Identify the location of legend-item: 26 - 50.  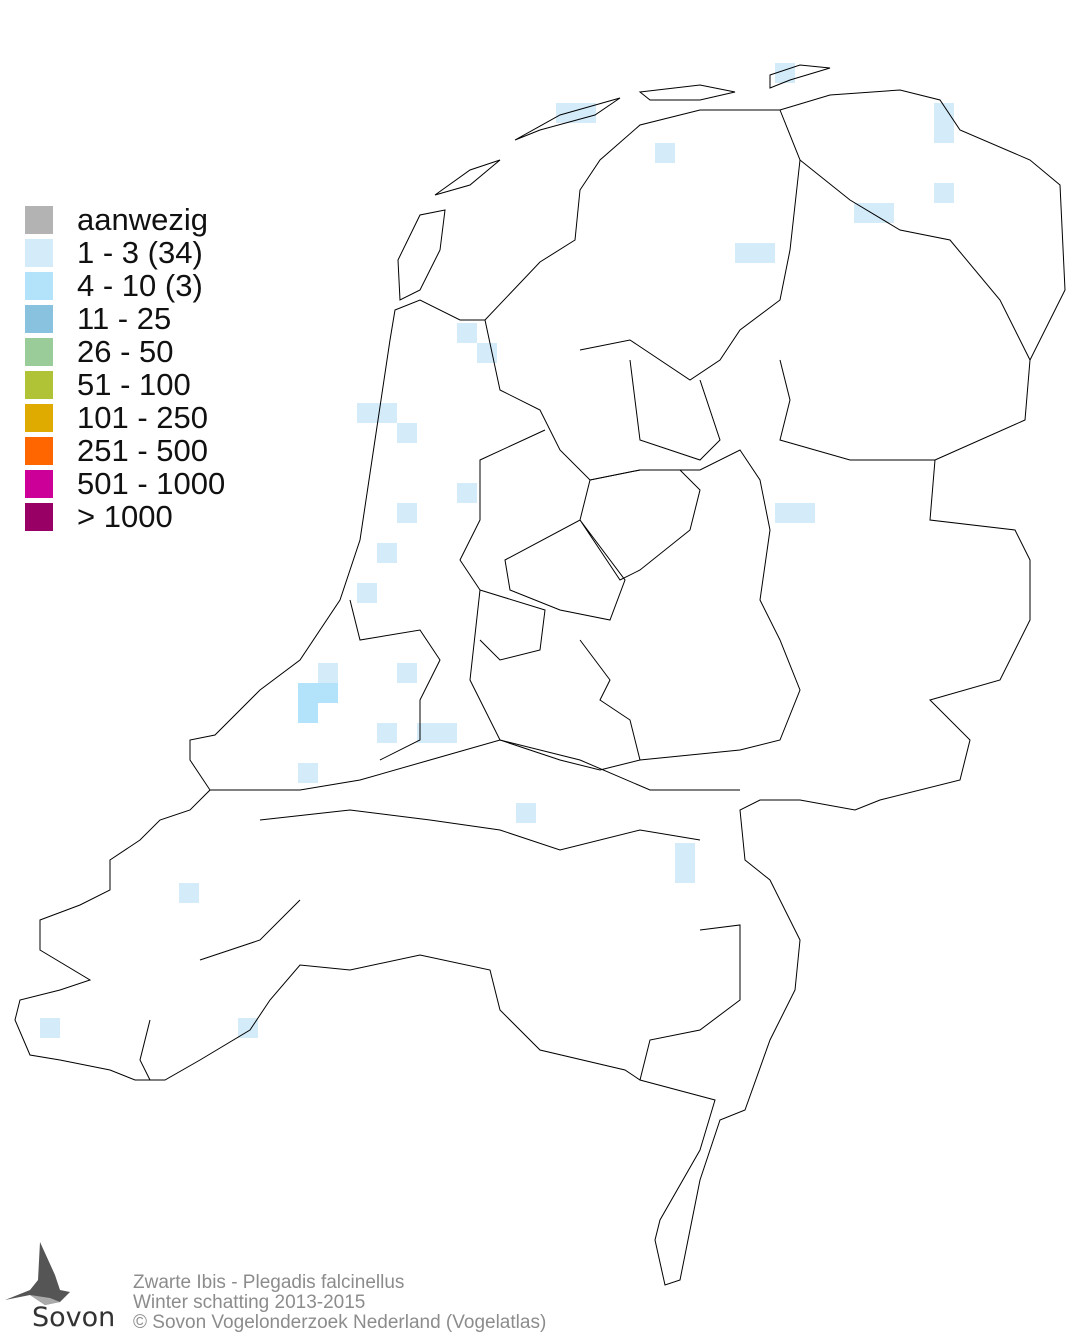
(125, 351).